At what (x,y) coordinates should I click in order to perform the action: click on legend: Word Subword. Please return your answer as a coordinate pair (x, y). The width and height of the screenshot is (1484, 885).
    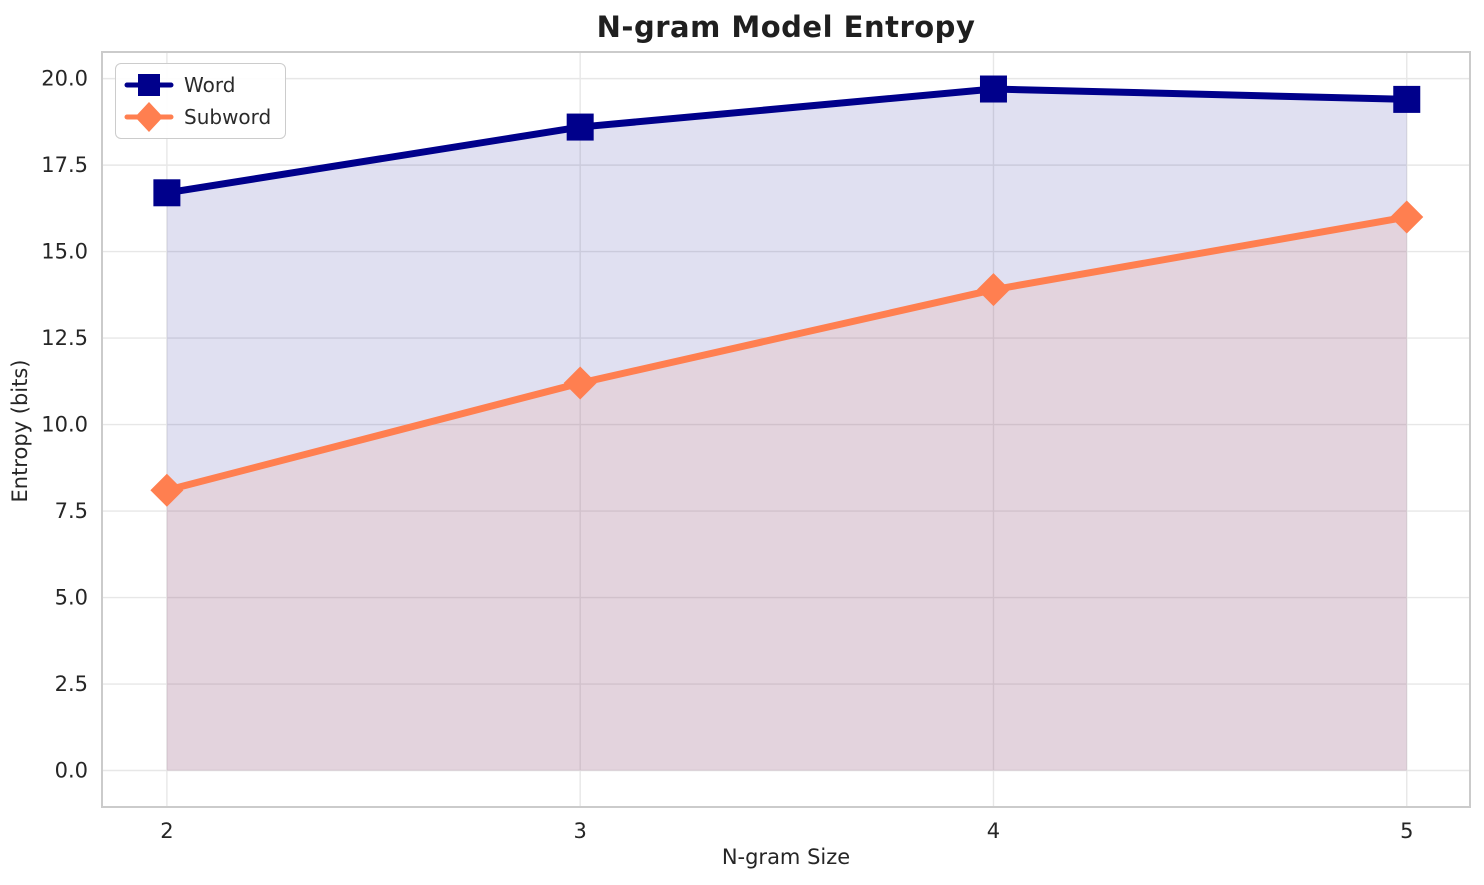
    Looking at the image, I should click on (201, 101).